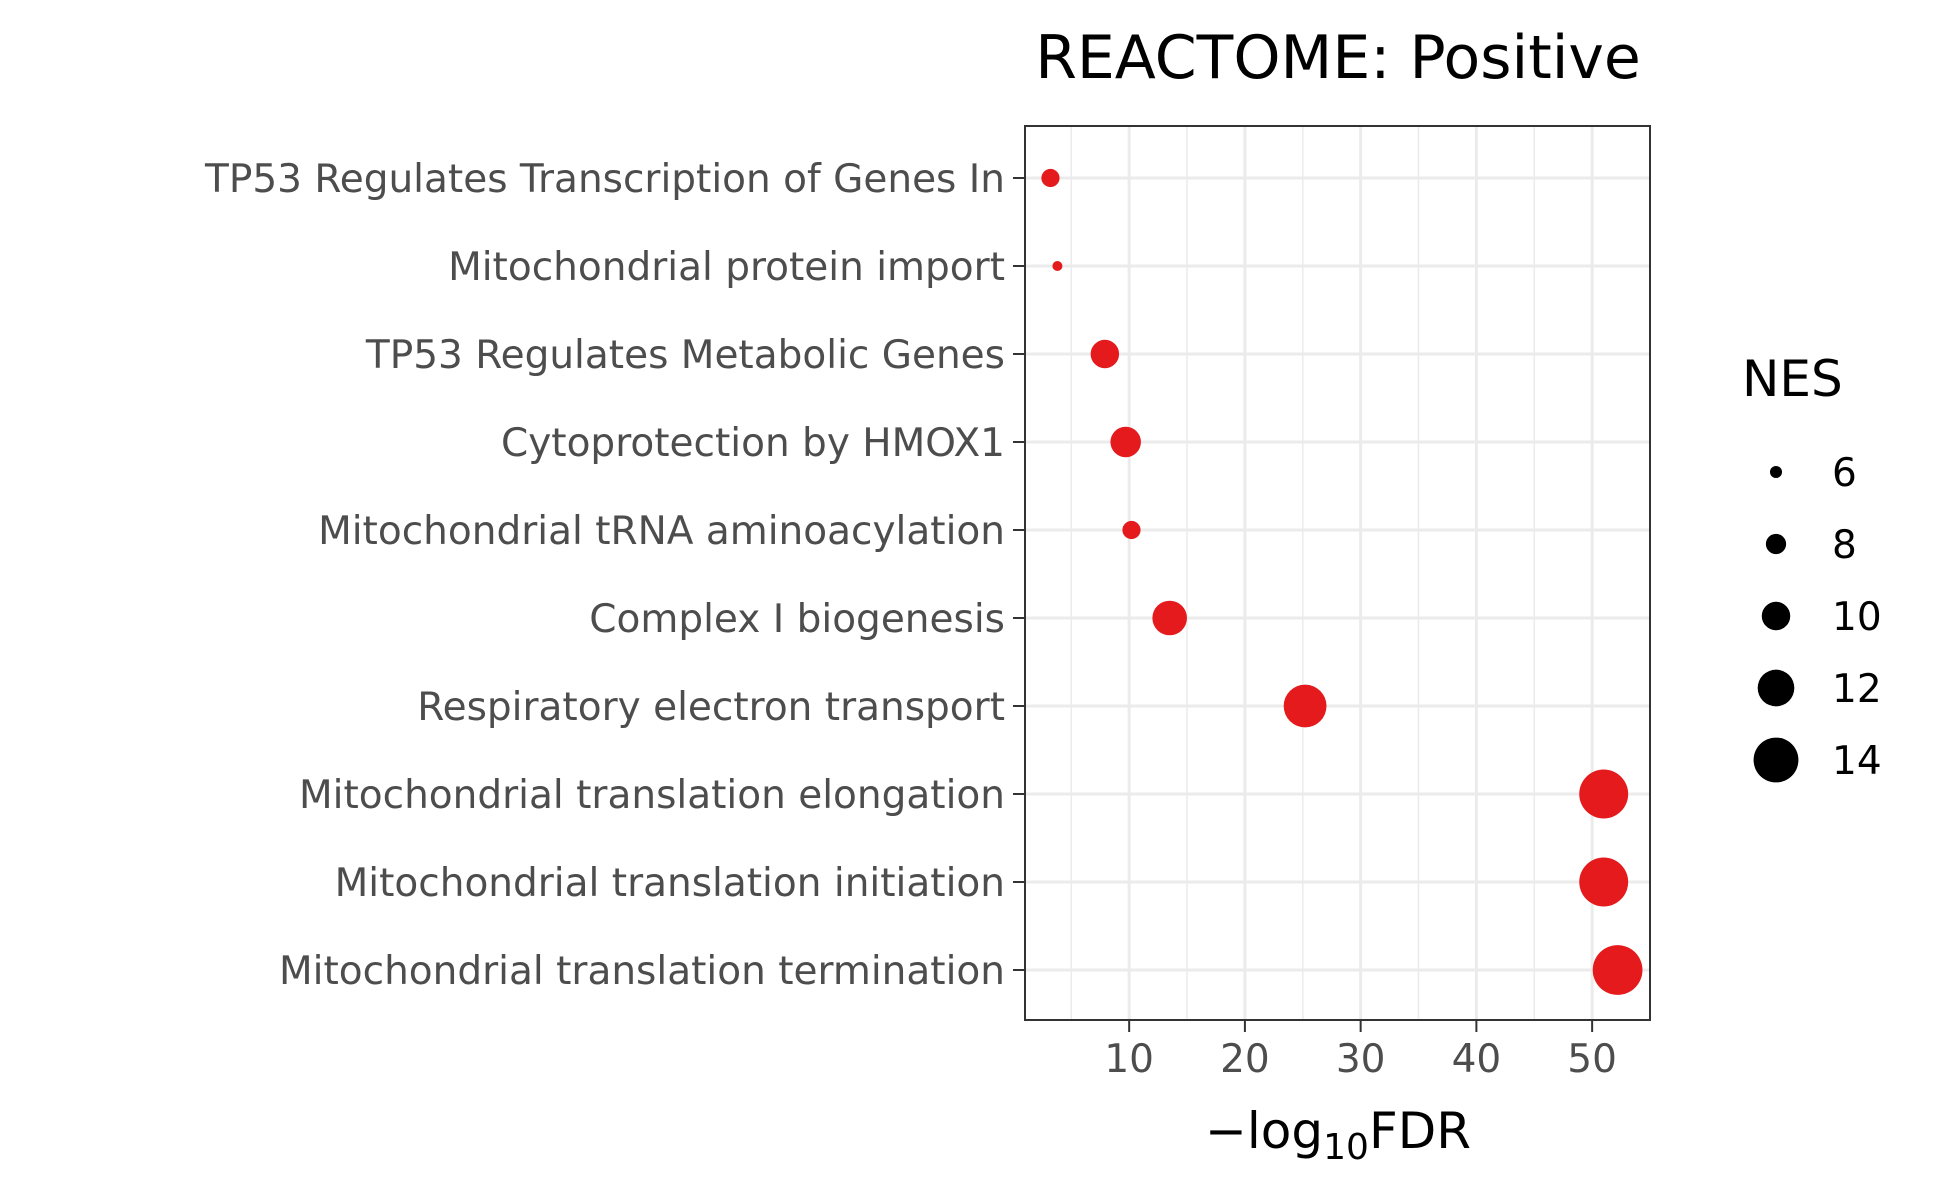 Image resolution: width=1950 pixels, height=1200 pixels. What do you see at coordinates (1844, 545) in the screenshot?
I see `legend-label: 8` at bounding box center [1844, 545].